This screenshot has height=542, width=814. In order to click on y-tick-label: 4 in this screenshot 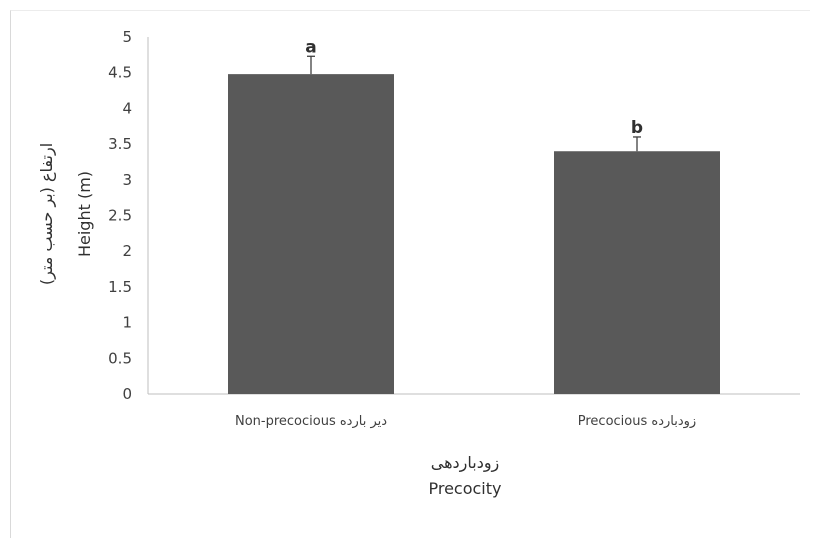, I will do `click(127, 108)`.